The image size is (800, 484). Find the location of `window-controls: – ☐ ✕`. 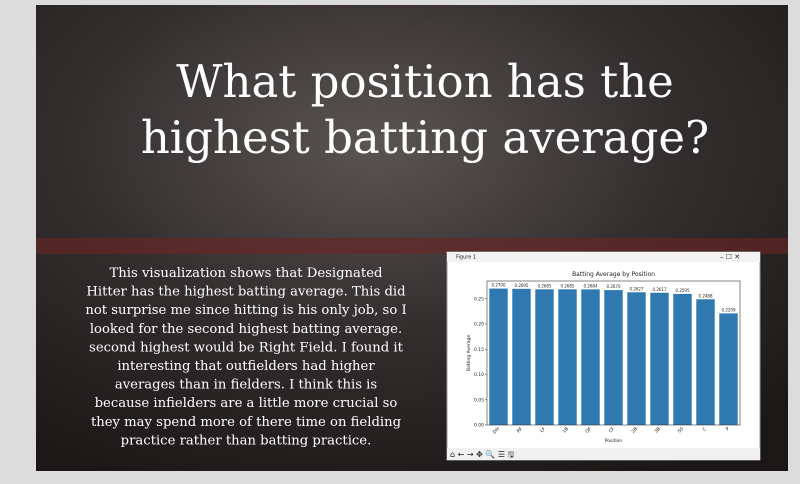

window-controls: – ☐ ✕ is located at coordinates (730, 257).